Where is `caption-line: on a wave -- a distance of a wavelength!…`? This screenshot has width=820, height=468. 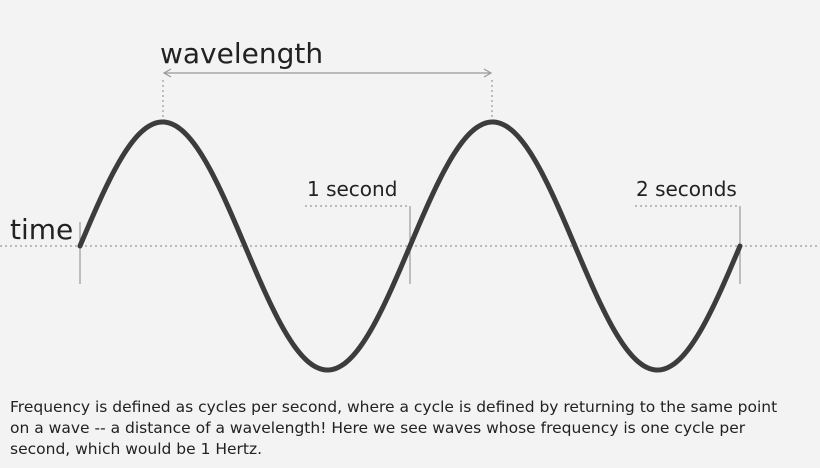 caption-line: on a wave -- a distance of a wavelength!… is located at coordinates (378, 428).